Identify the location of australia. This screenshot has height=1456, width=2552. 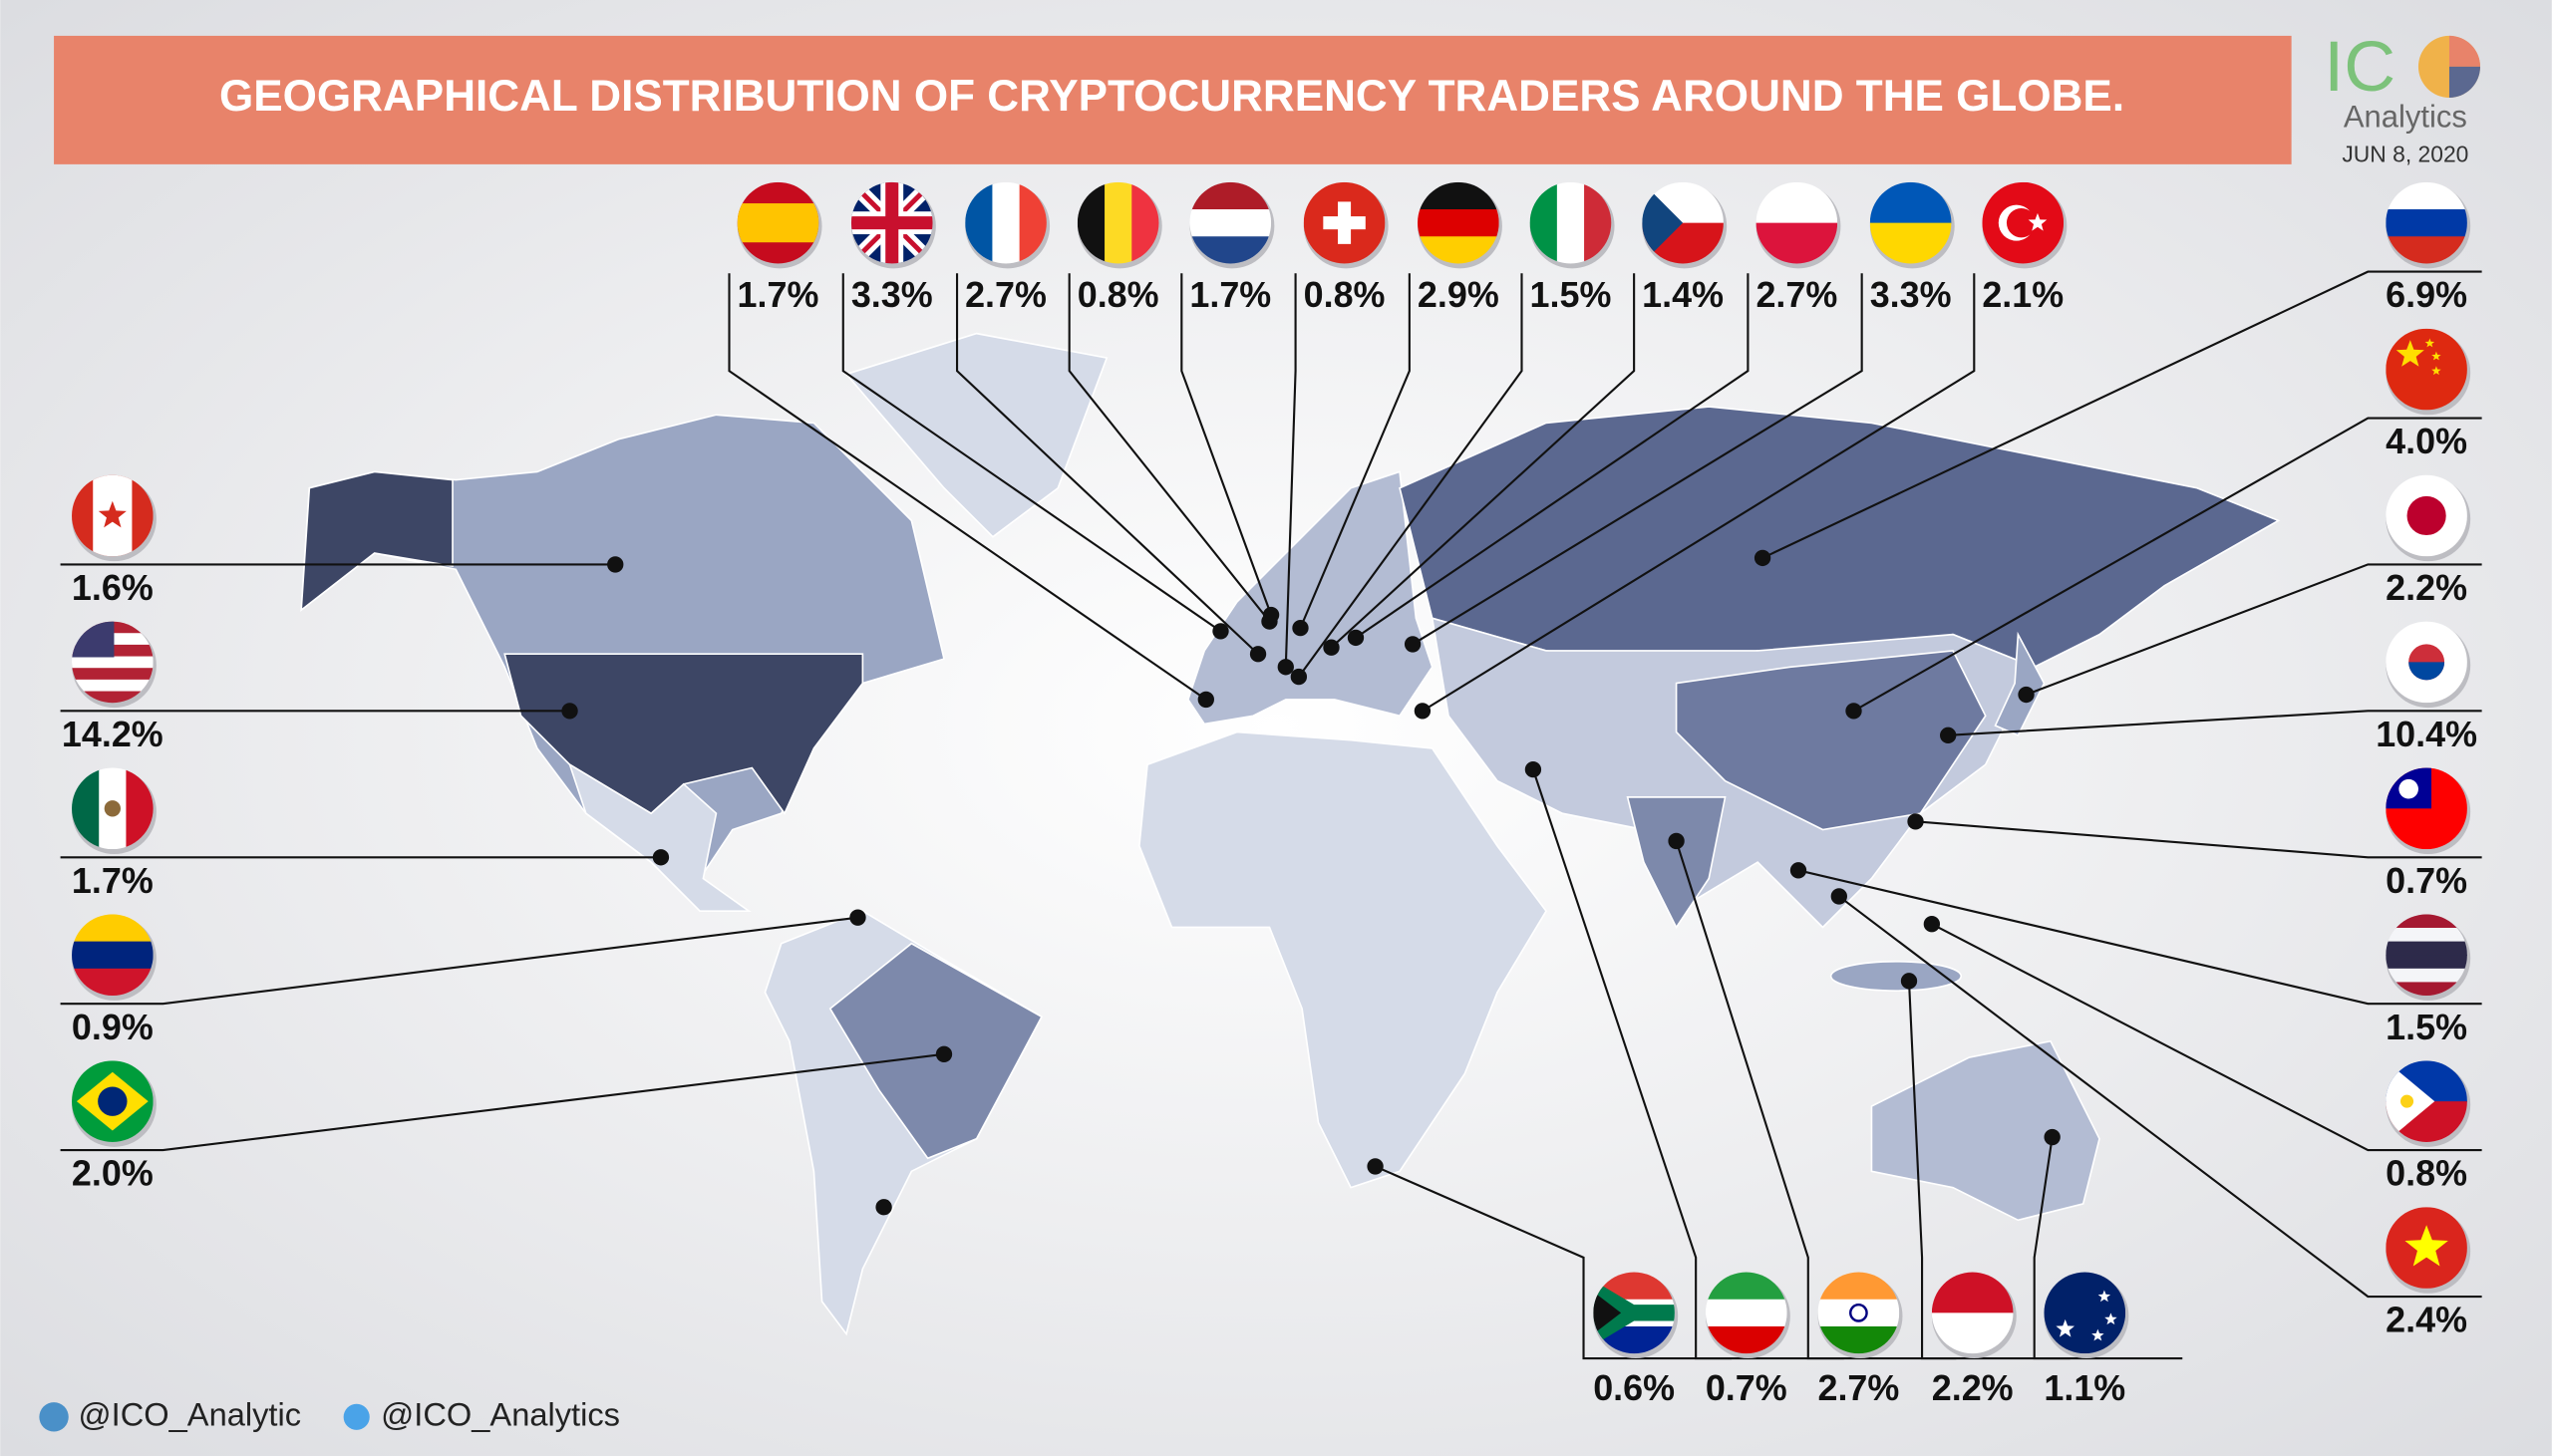
(1985, 1130).